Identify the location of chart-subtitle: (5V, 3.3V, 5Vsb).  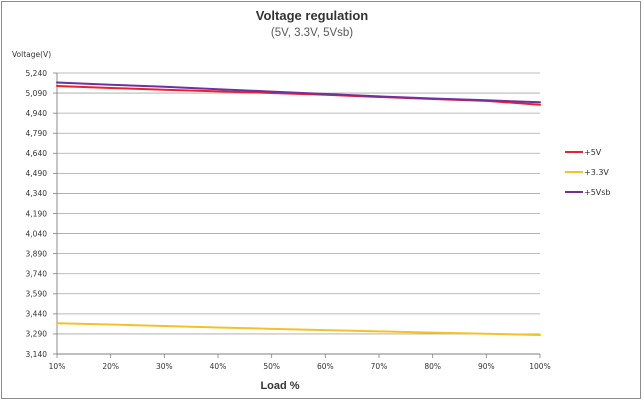
(312, 33).